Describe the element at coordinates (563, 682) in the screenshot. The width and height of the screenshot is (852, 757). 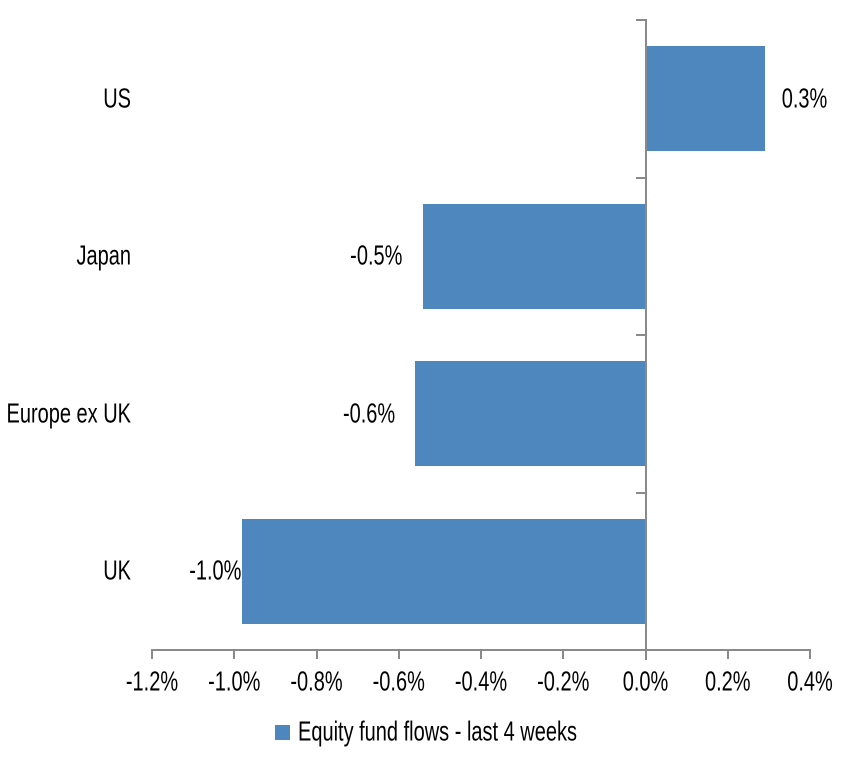
I see `x-tick-label-5: -0.2%` at that location.